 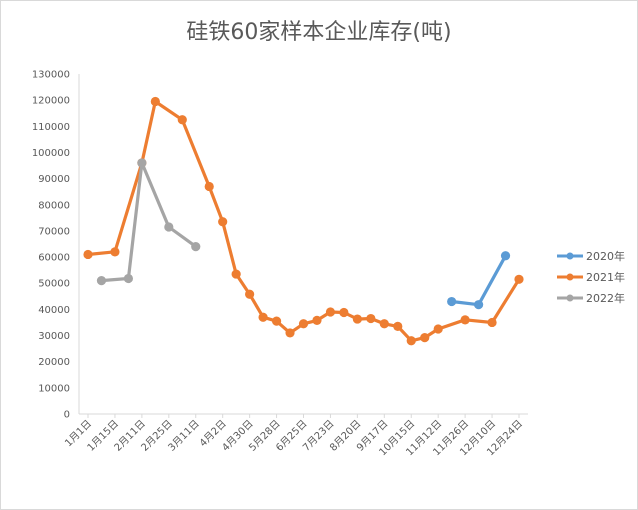 What do you see at coordinates (51, 153) in the screenshot?
I see `y-tick-label: 100000` at bounding box center [51, 153].